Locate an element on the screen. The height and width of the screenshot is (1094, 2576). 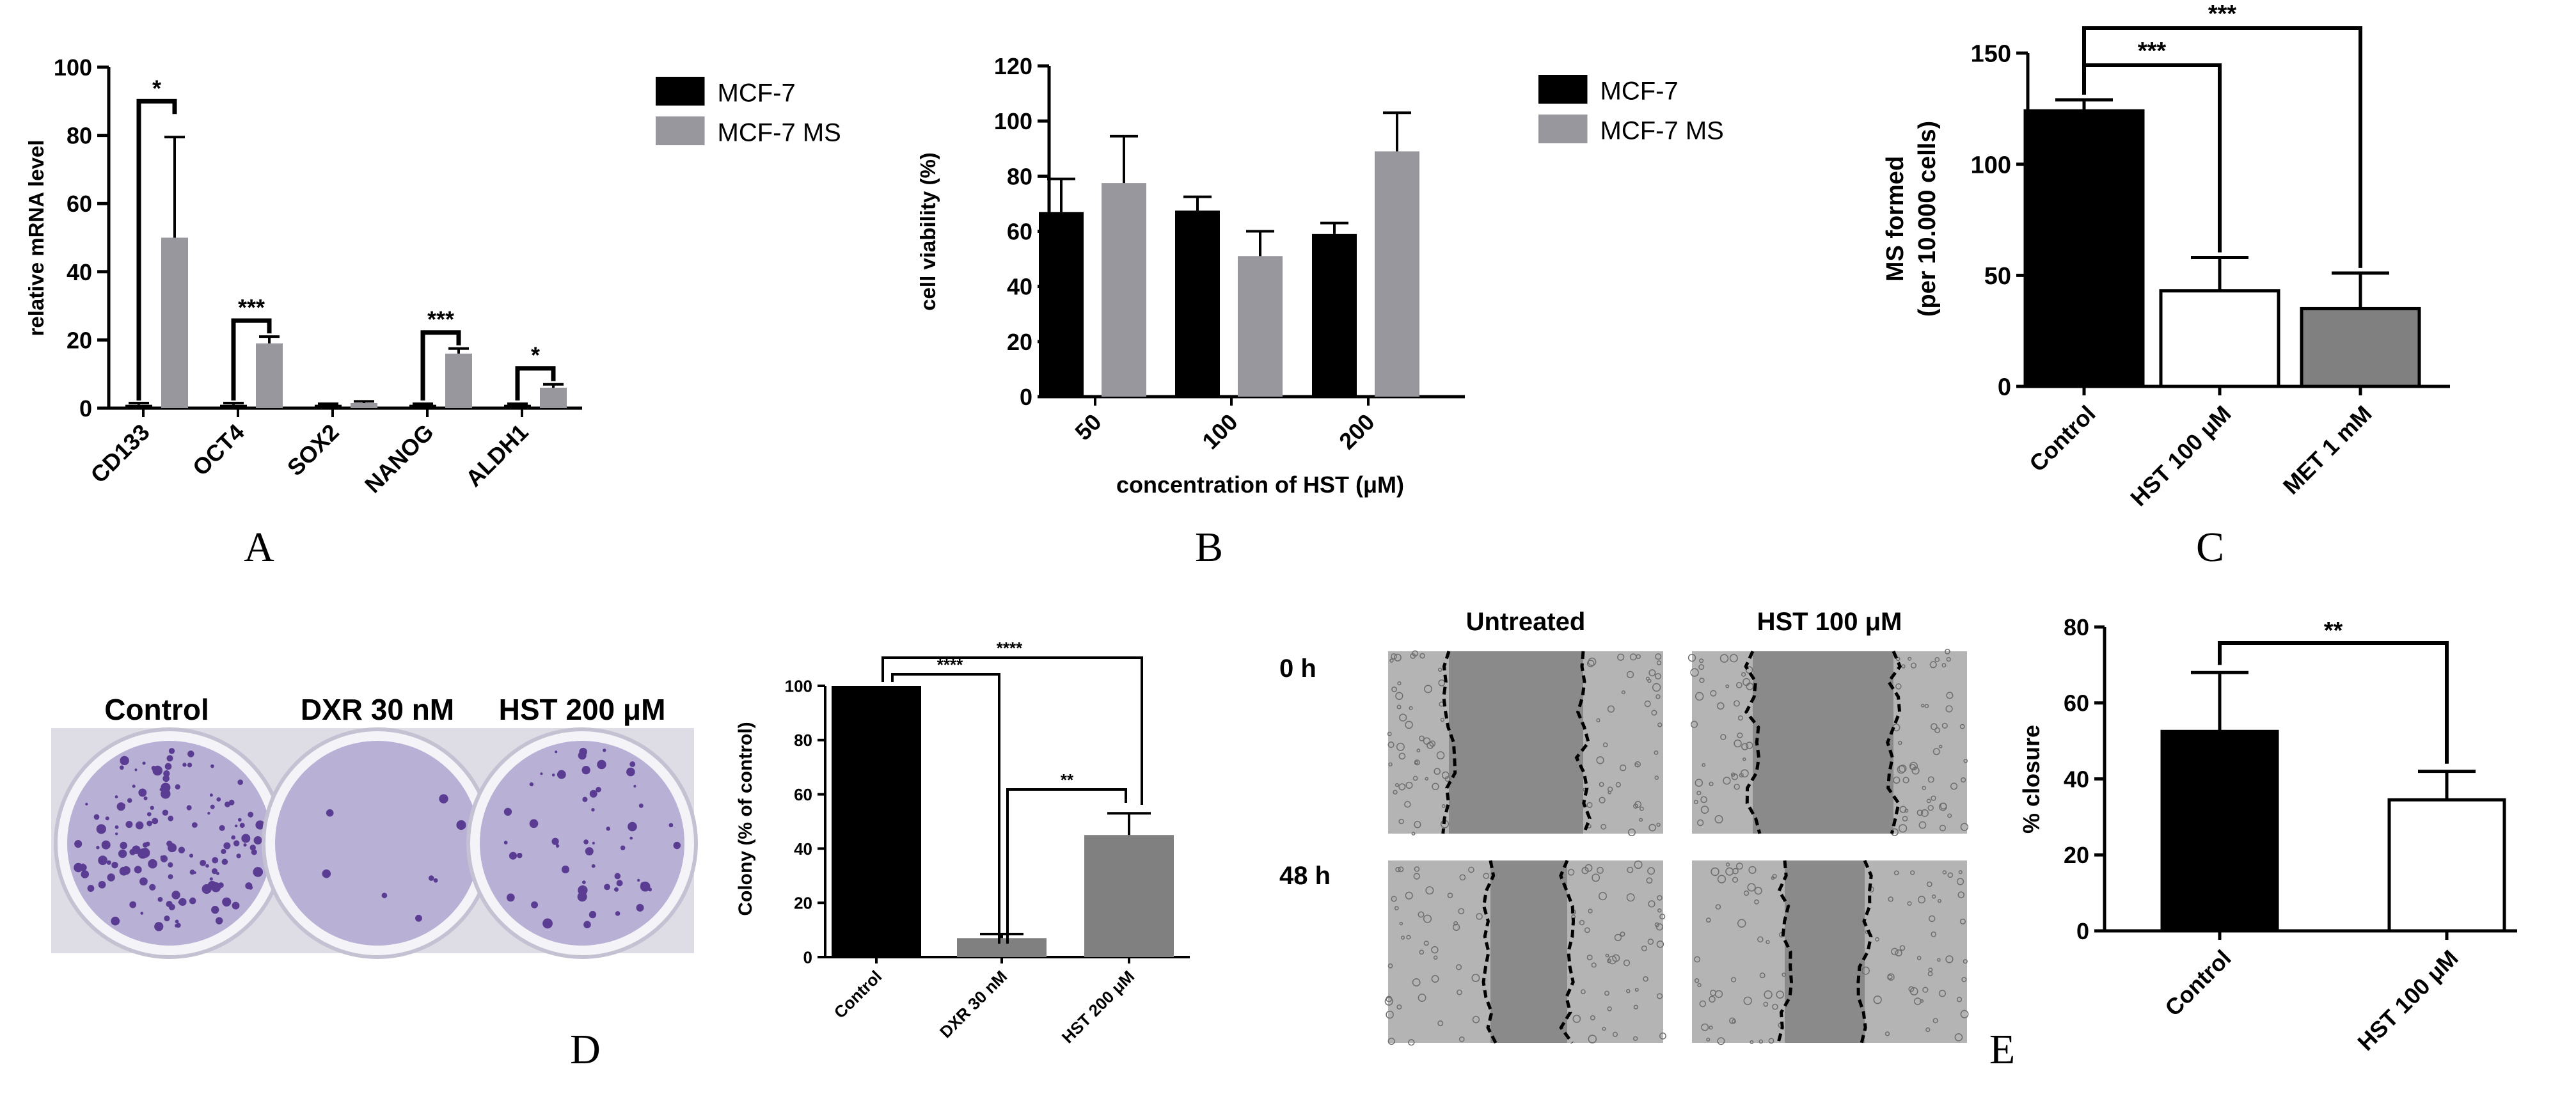
cell-layer-right is located at coordinates (1623, 742).